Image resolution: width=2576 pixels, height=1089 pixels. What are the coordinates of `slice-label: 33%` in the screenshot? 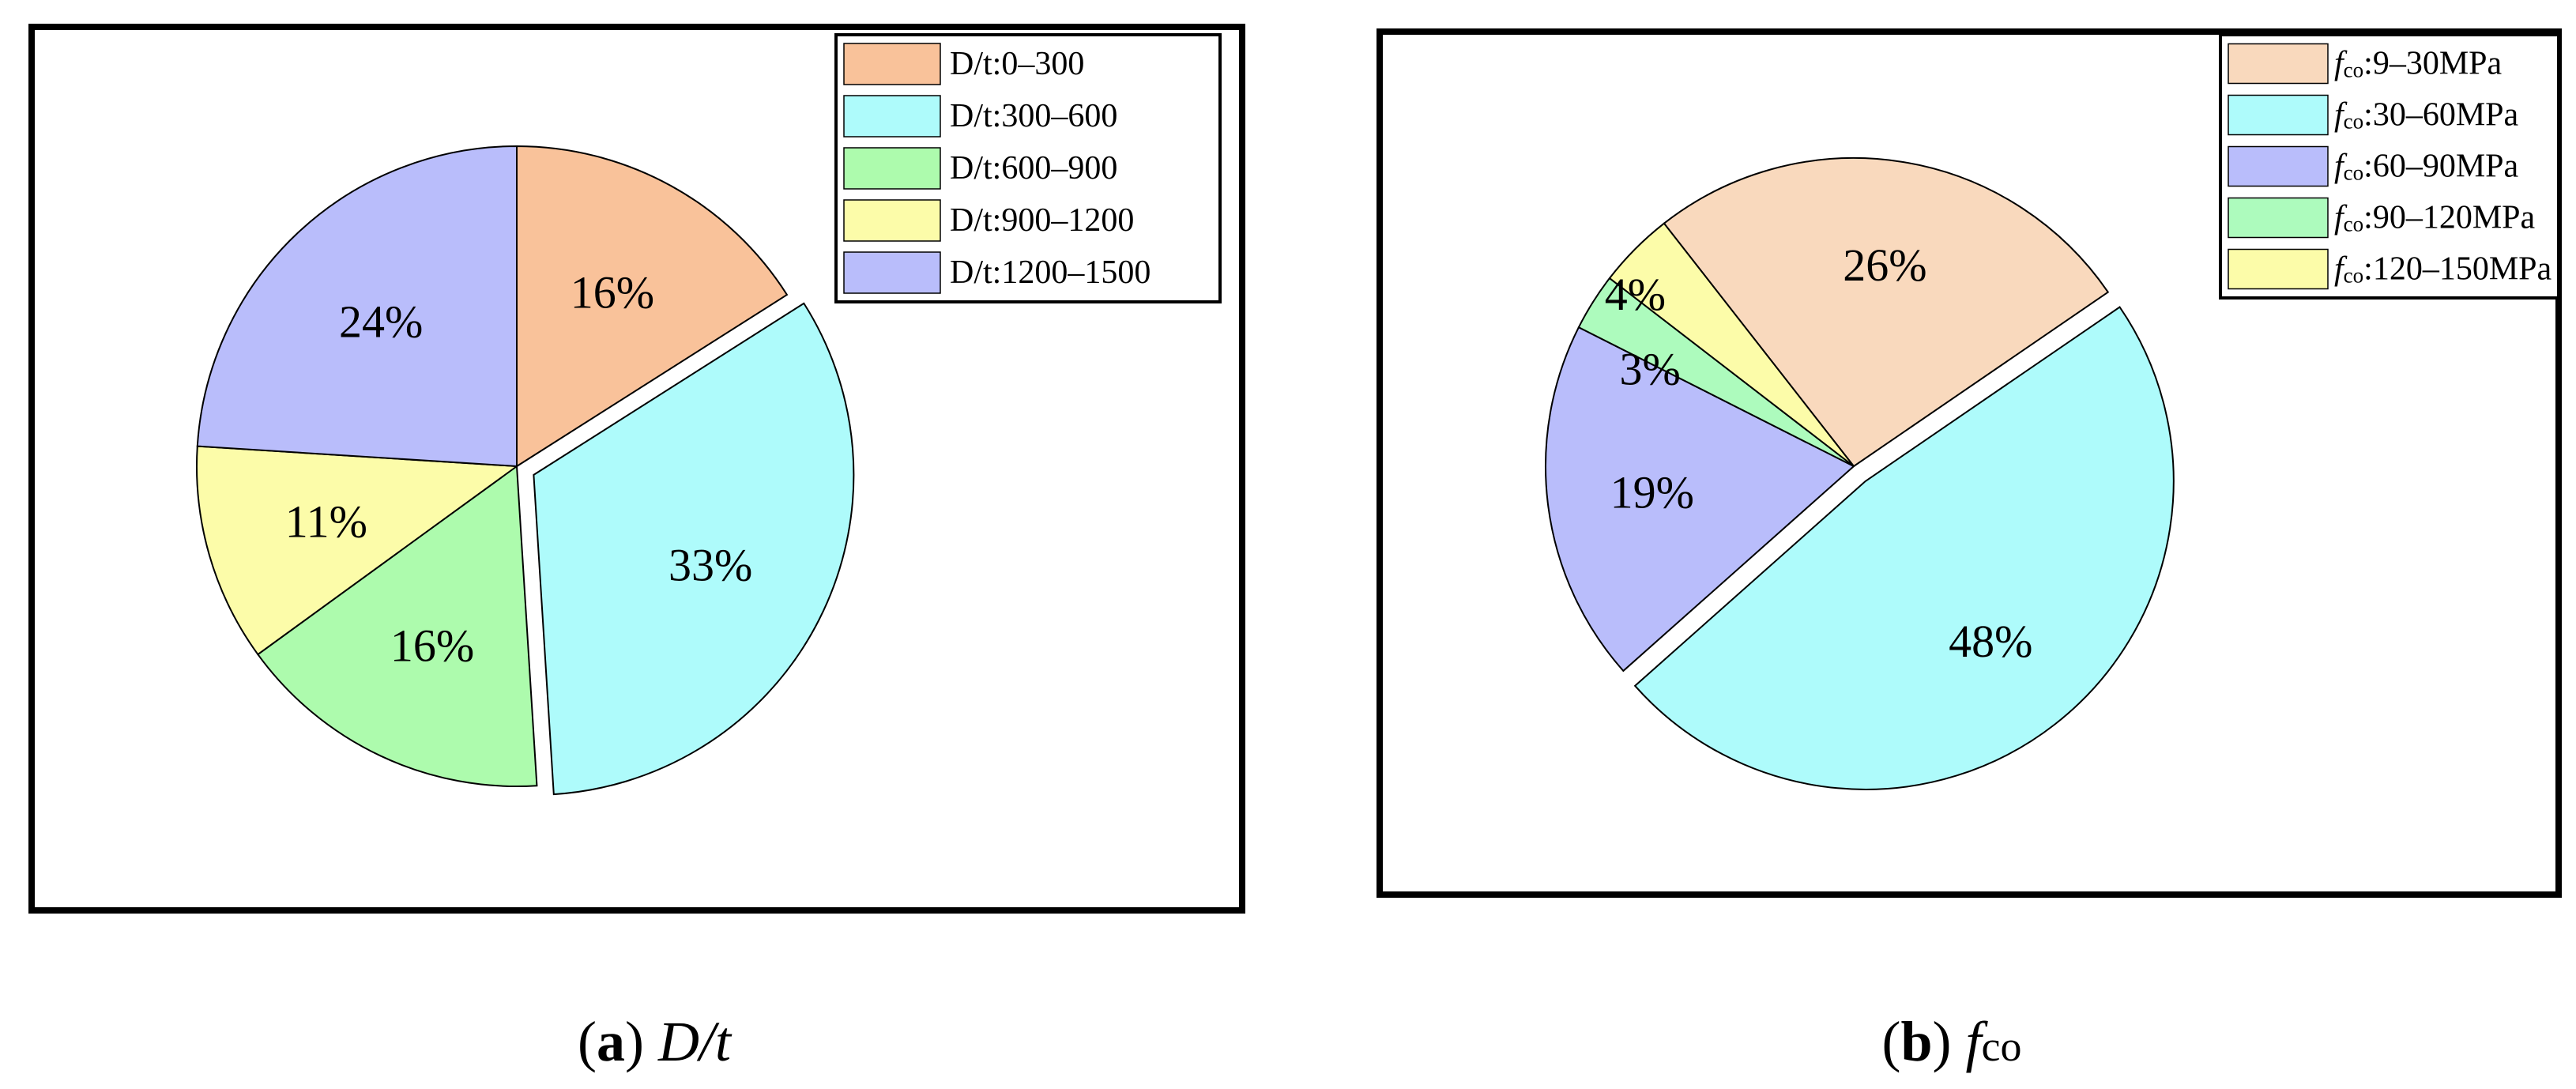 It's located at (710, 564).